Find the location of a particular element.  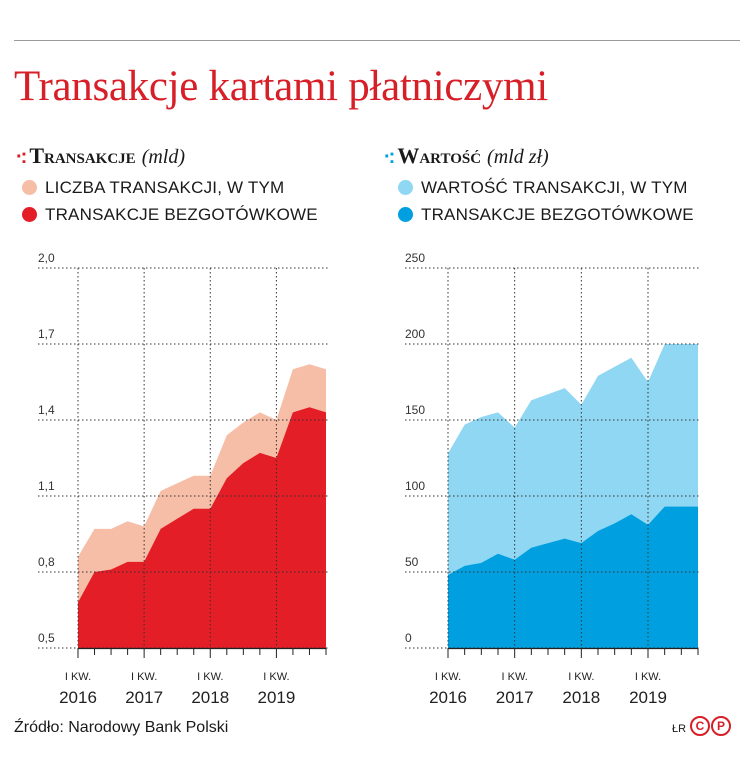

y-tick-label: 1,7 is located at coordinates (46, 334).